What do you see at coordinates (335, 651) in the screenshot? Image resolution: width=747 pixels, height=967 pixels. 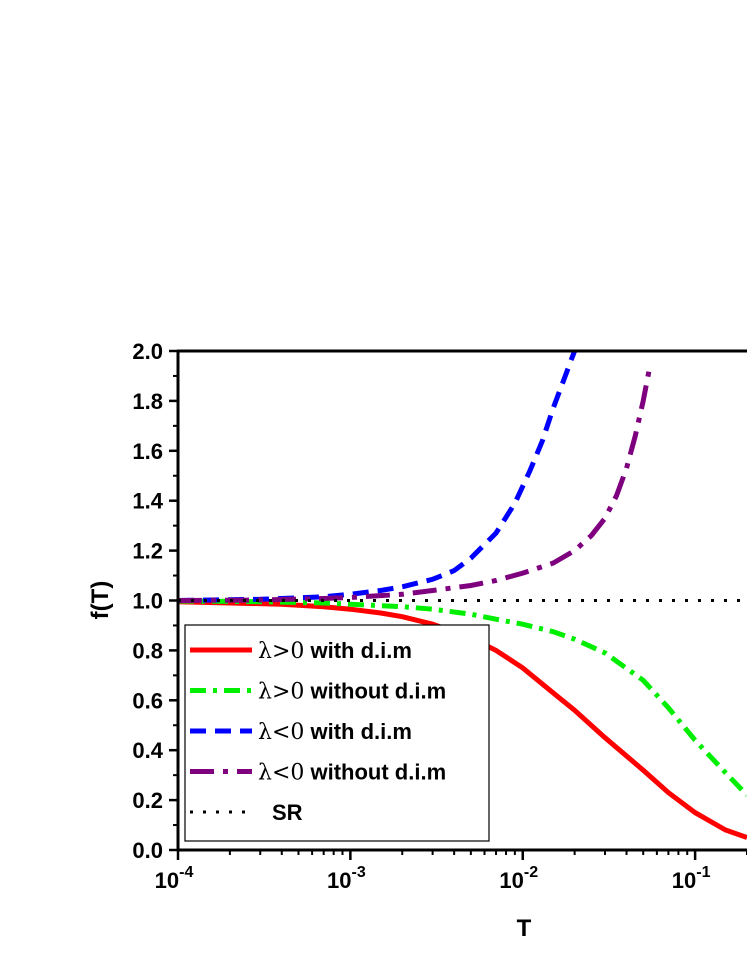 I see `legend-label-1: λ>0 with d.i.m` at bounding box center [335, 651].